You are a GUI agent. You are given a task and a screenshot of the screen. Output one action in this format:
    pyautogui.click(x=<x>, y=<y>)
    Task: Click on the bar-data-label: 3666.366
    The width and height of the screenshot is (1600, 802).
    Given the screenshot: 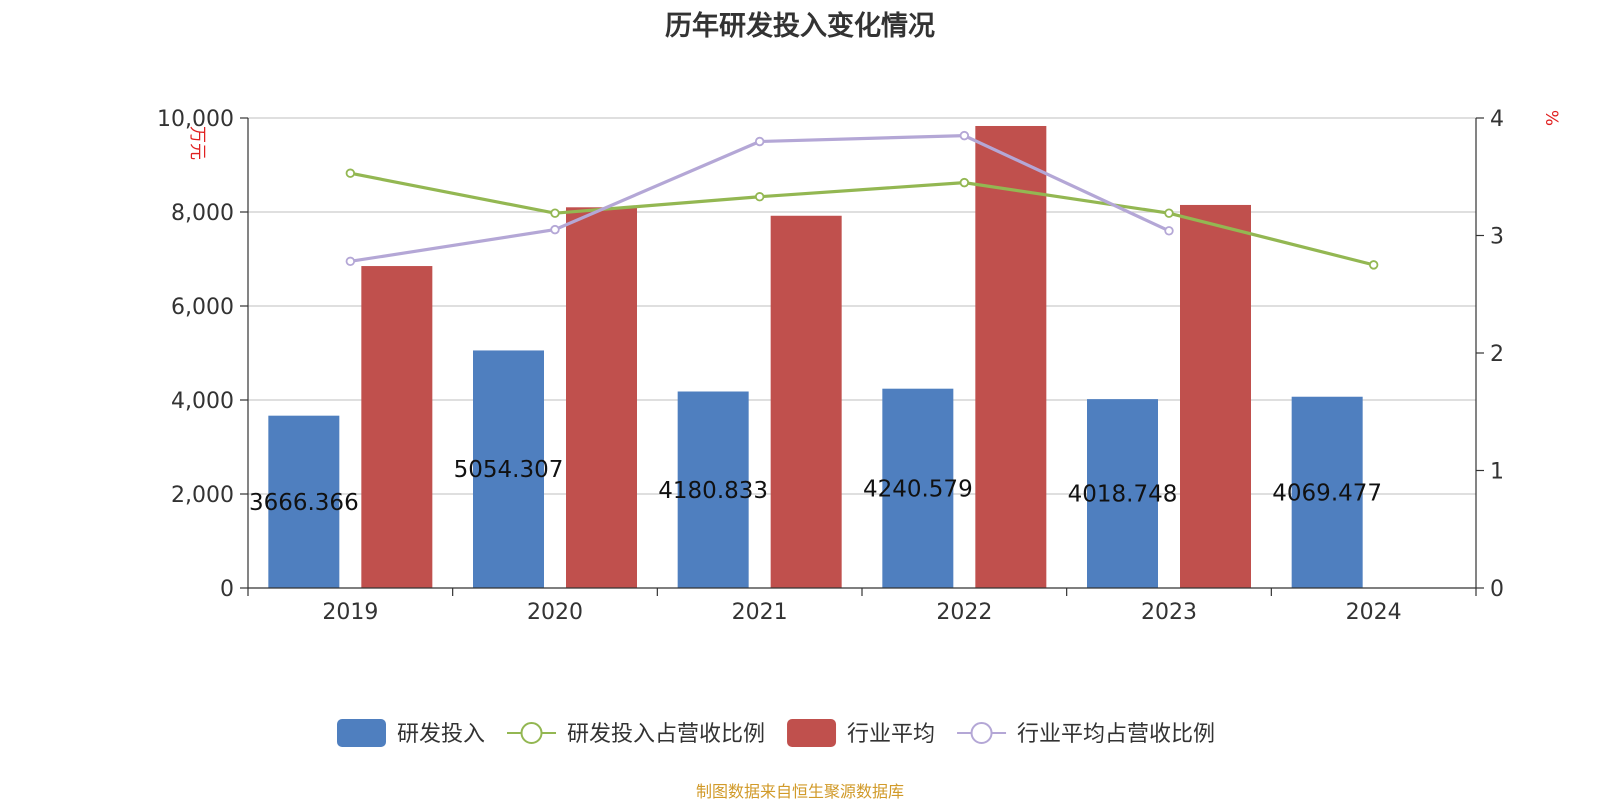 What is the action you would take?
    pyautogui.click(x=304, y=503)
    